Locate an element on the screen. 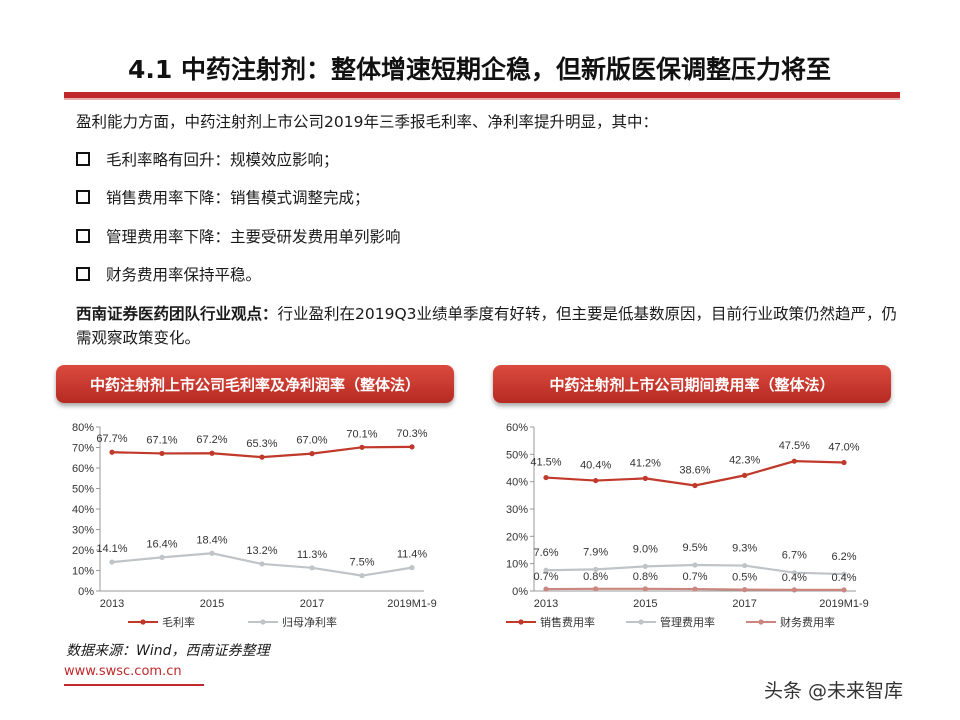 This screenshot has height=720, width=960. x-tick-label: 2013 is located at coordinates (546, 604).